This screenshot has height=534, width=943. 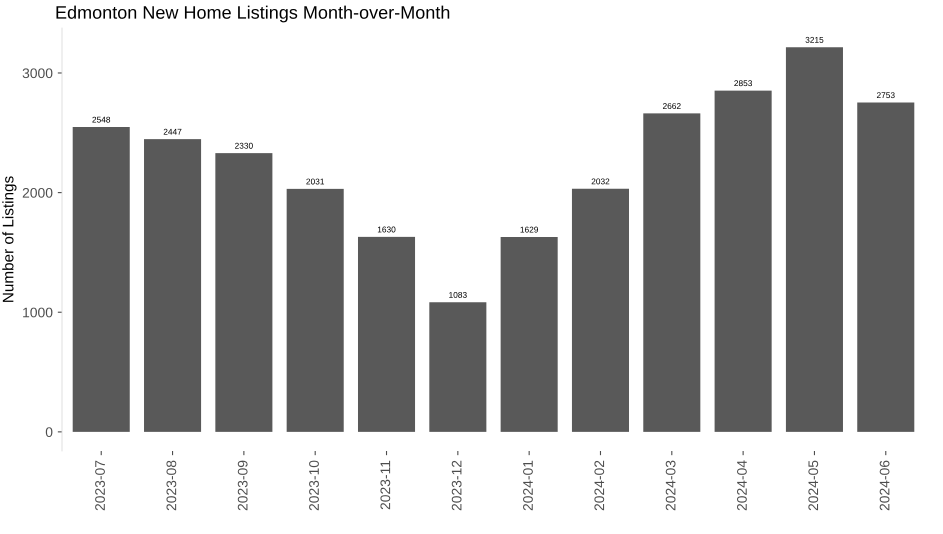 I want to click on data-label: 2330, so click(x=244, y=145).